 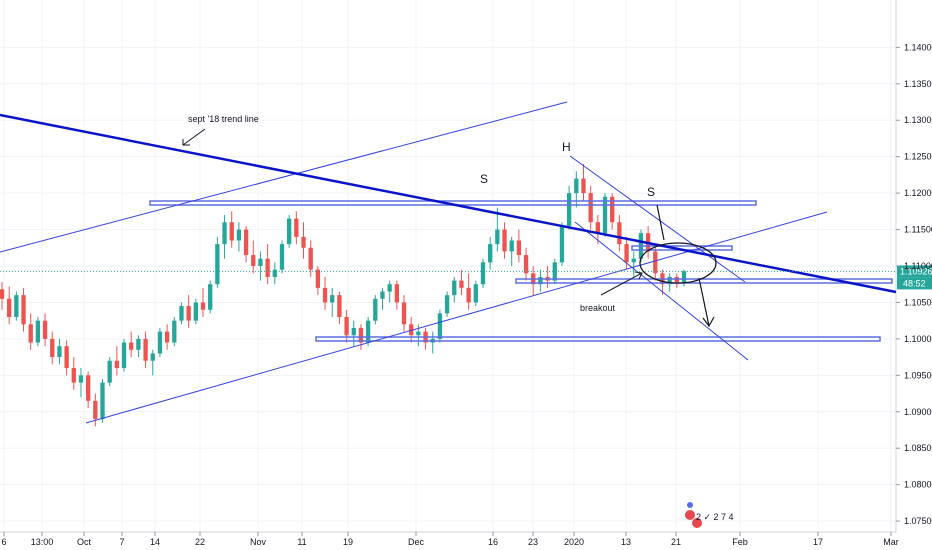 I want to click on y-tick-label: 1.12000, so click(x=918, y=193).